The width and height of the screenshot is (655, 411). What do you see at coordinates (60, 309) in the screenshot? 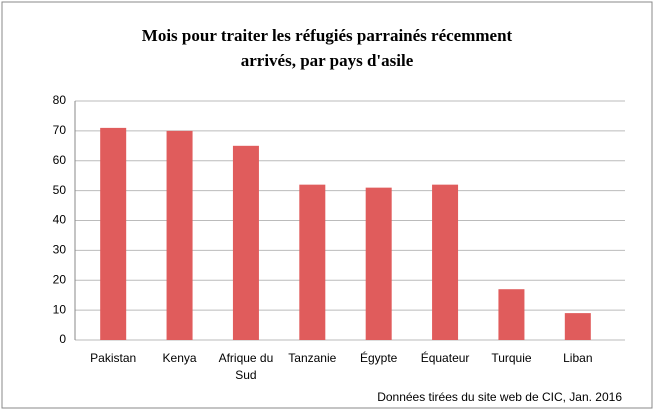
I see `y-tick-label: 10` at bounding box center [60, 309].